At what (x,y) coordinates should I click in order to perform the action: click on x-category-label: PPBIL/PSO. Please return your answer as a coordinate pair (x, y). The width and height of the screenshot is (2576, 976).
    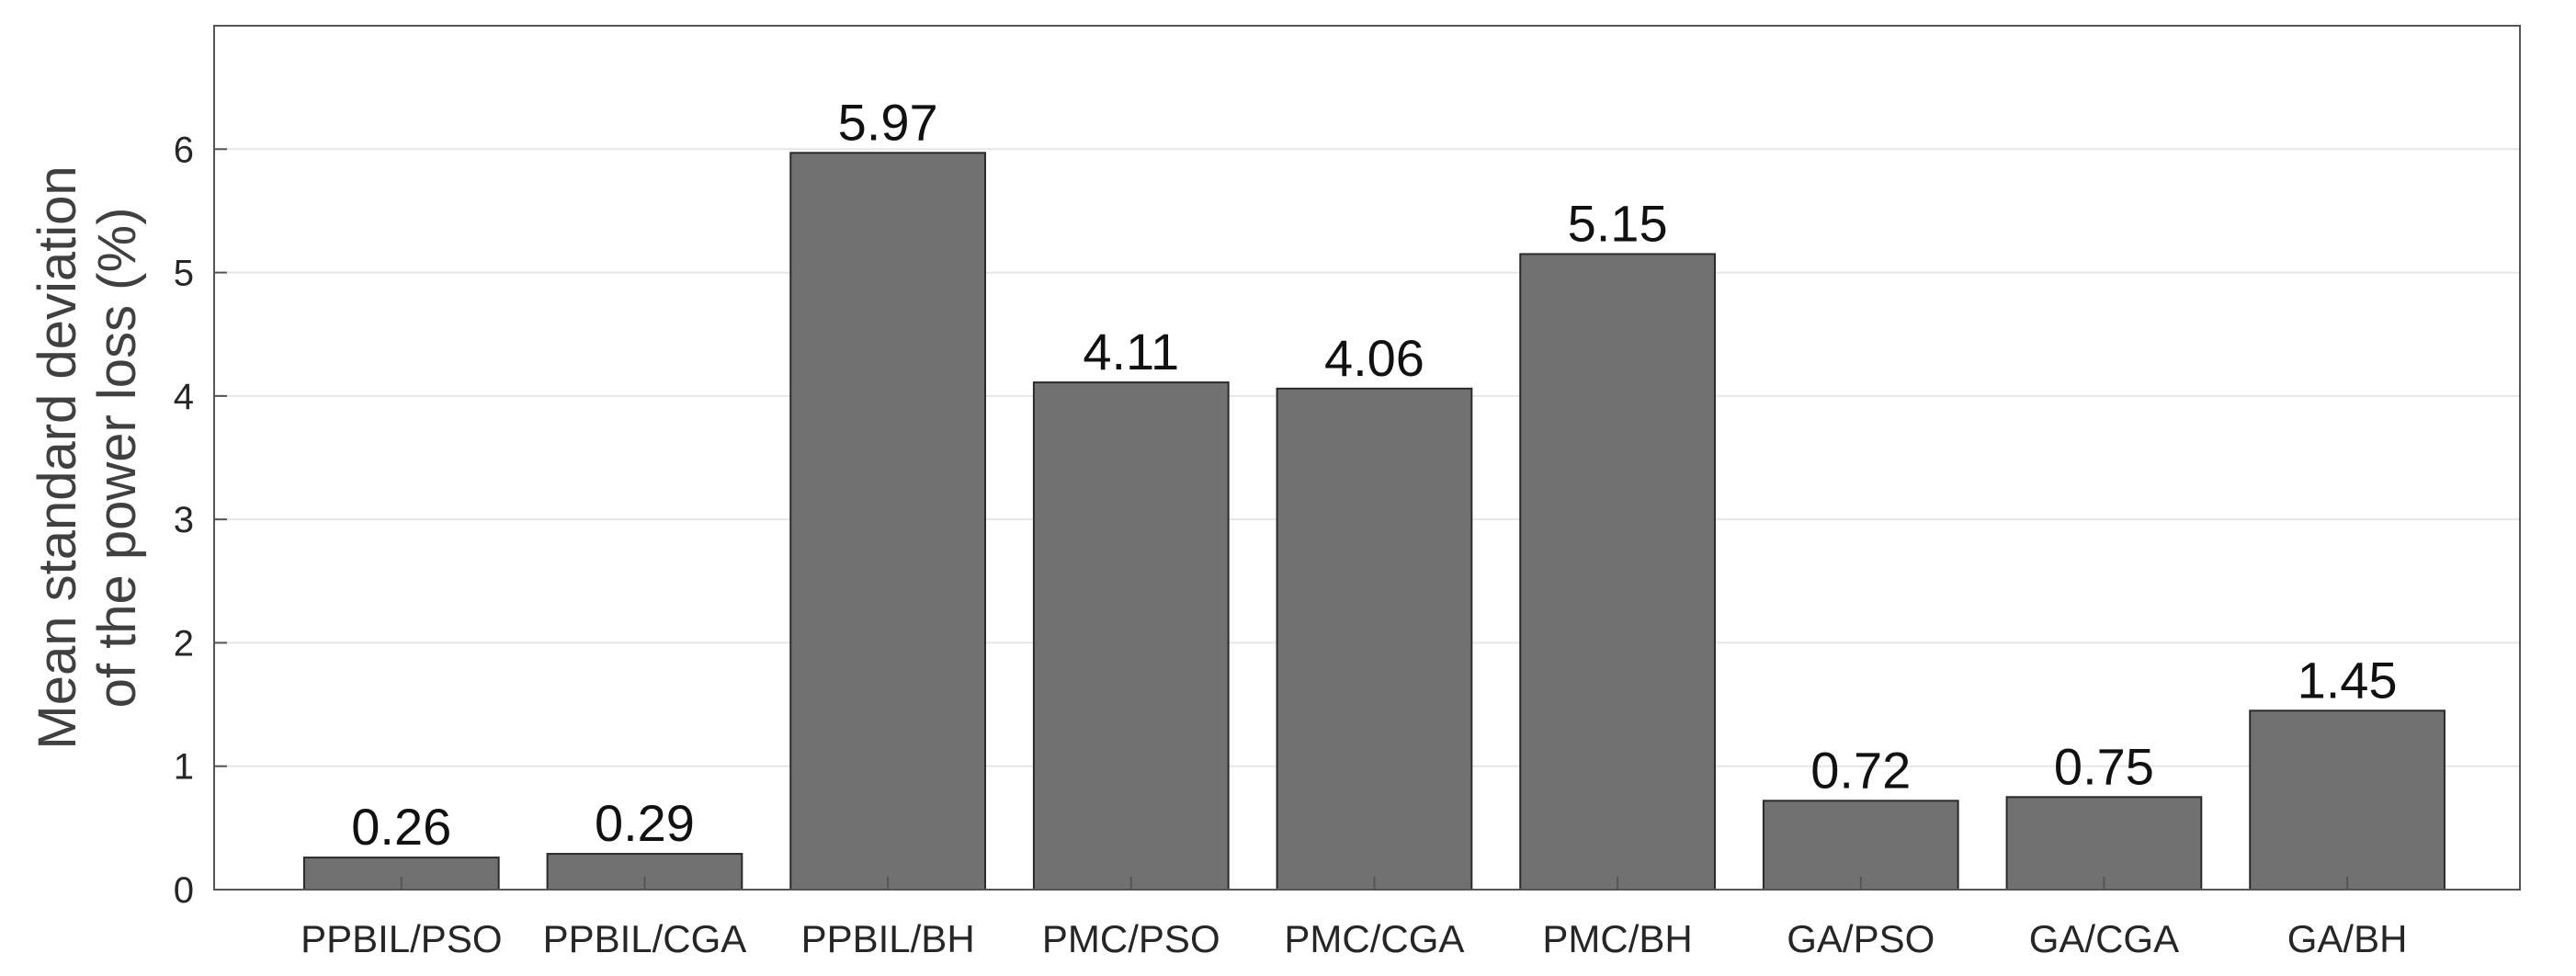
    Looking at the image, I should click on (401, 939).